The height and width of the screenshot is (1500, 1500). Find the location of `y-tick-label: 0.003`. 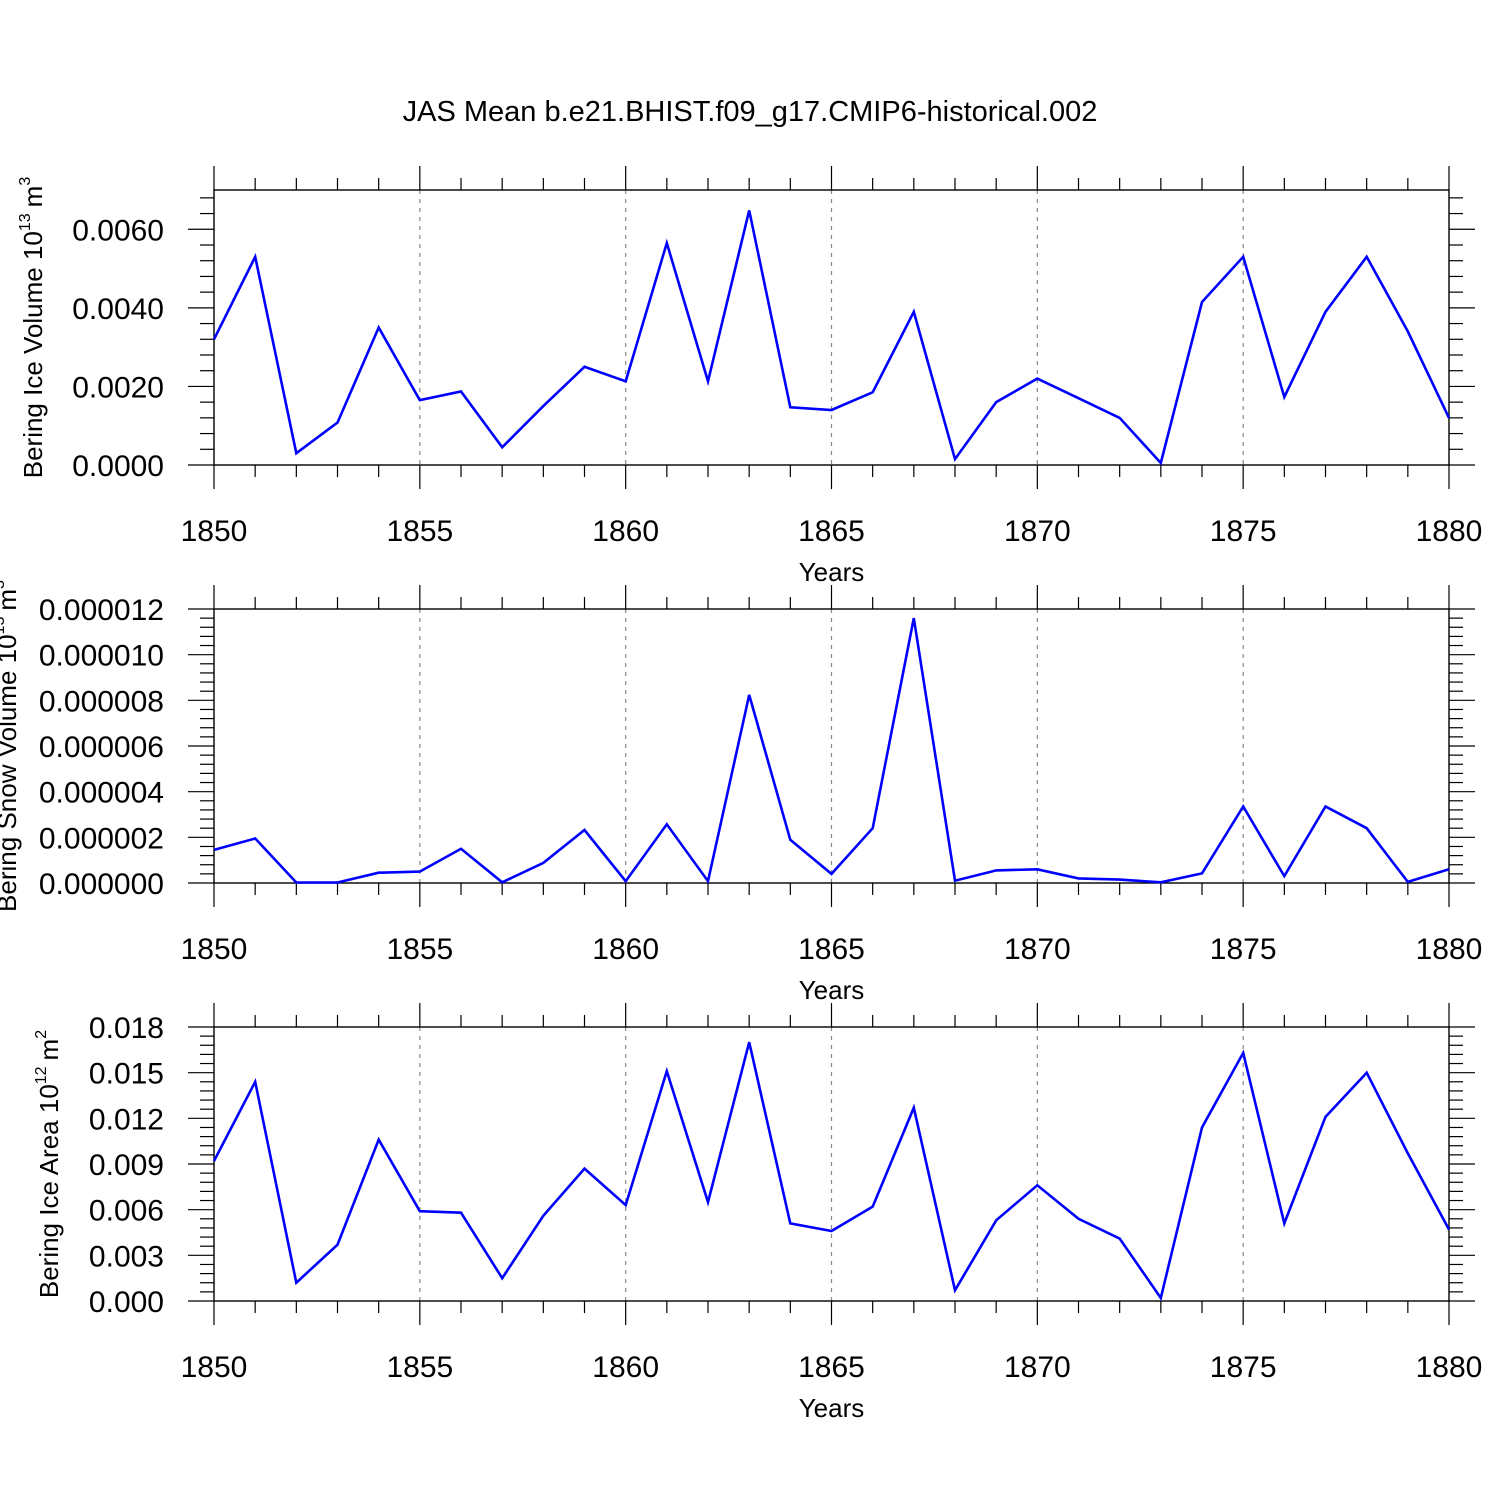

y-tick-label: 0.003 is located at coordinates (126, 1256).